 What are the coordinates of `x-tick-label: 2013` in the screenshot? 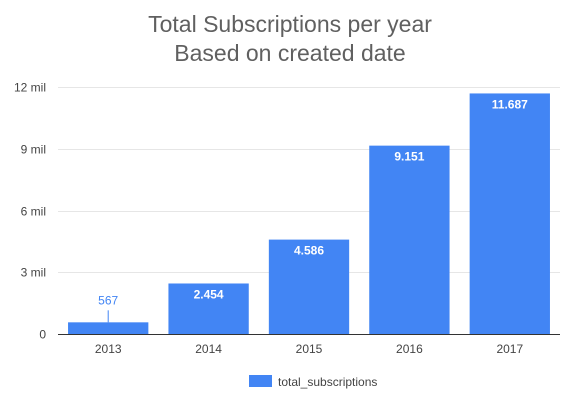 It's located at (108, 349).